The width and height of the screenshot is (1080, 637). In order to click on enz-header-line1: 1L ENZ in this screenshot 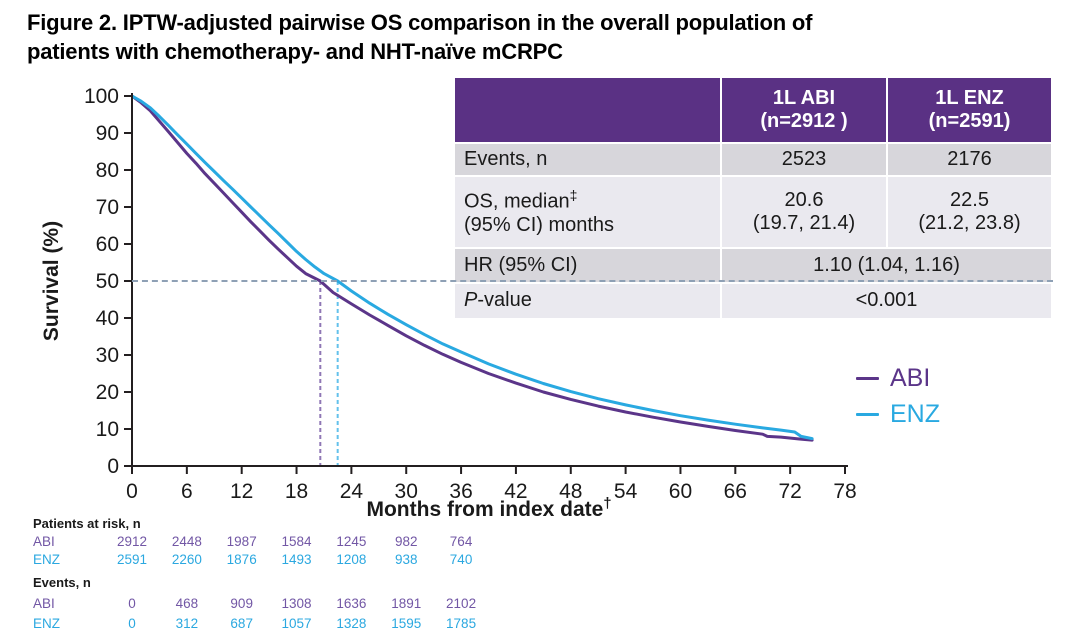, I will do `click(969, 97)`.